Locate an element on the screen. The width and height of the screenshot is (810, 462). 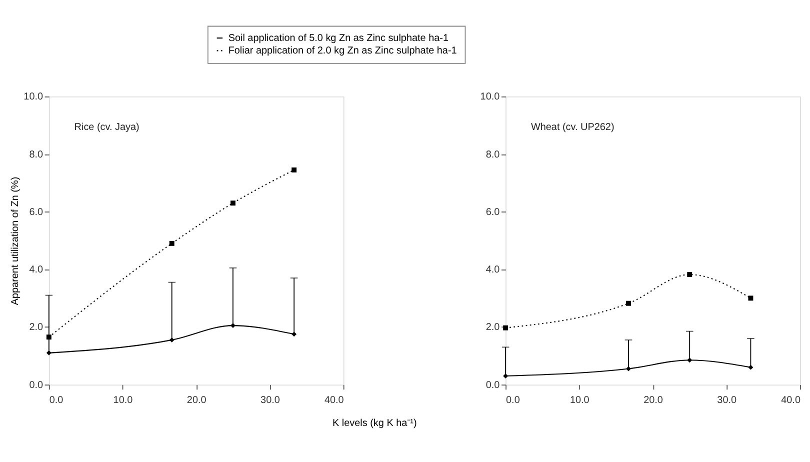
text: Wheat (cv. UP262) is located at coordinates (572, 128).